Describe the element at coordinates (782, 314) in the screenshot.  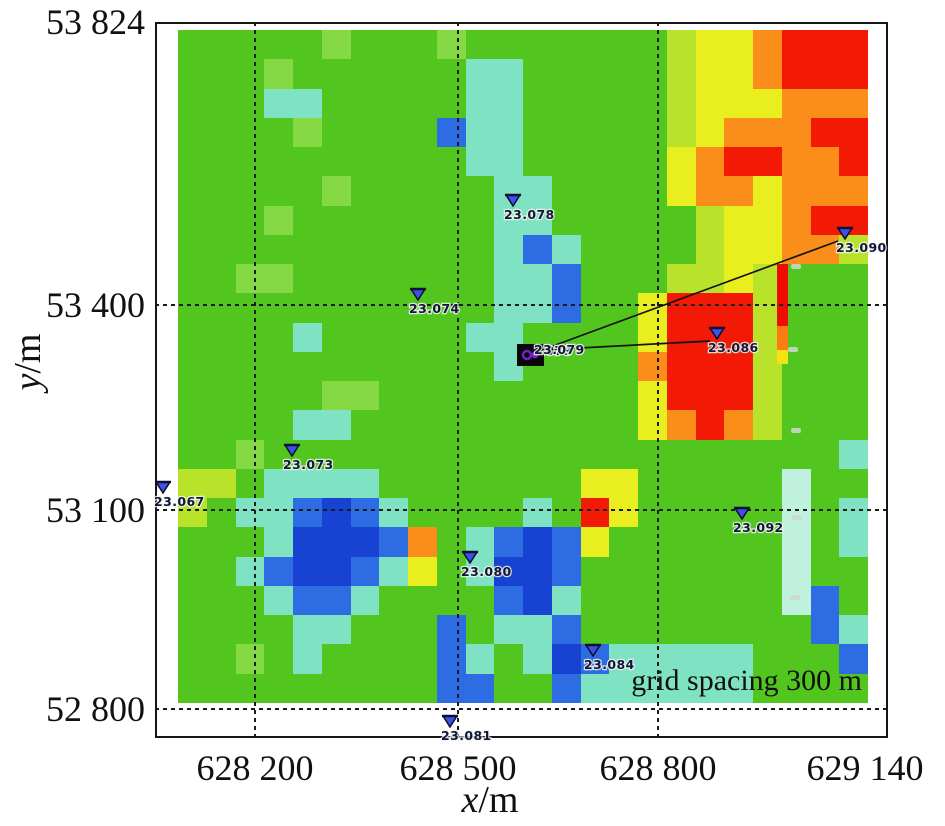
I see `hot-anomaly-streak` at that location.